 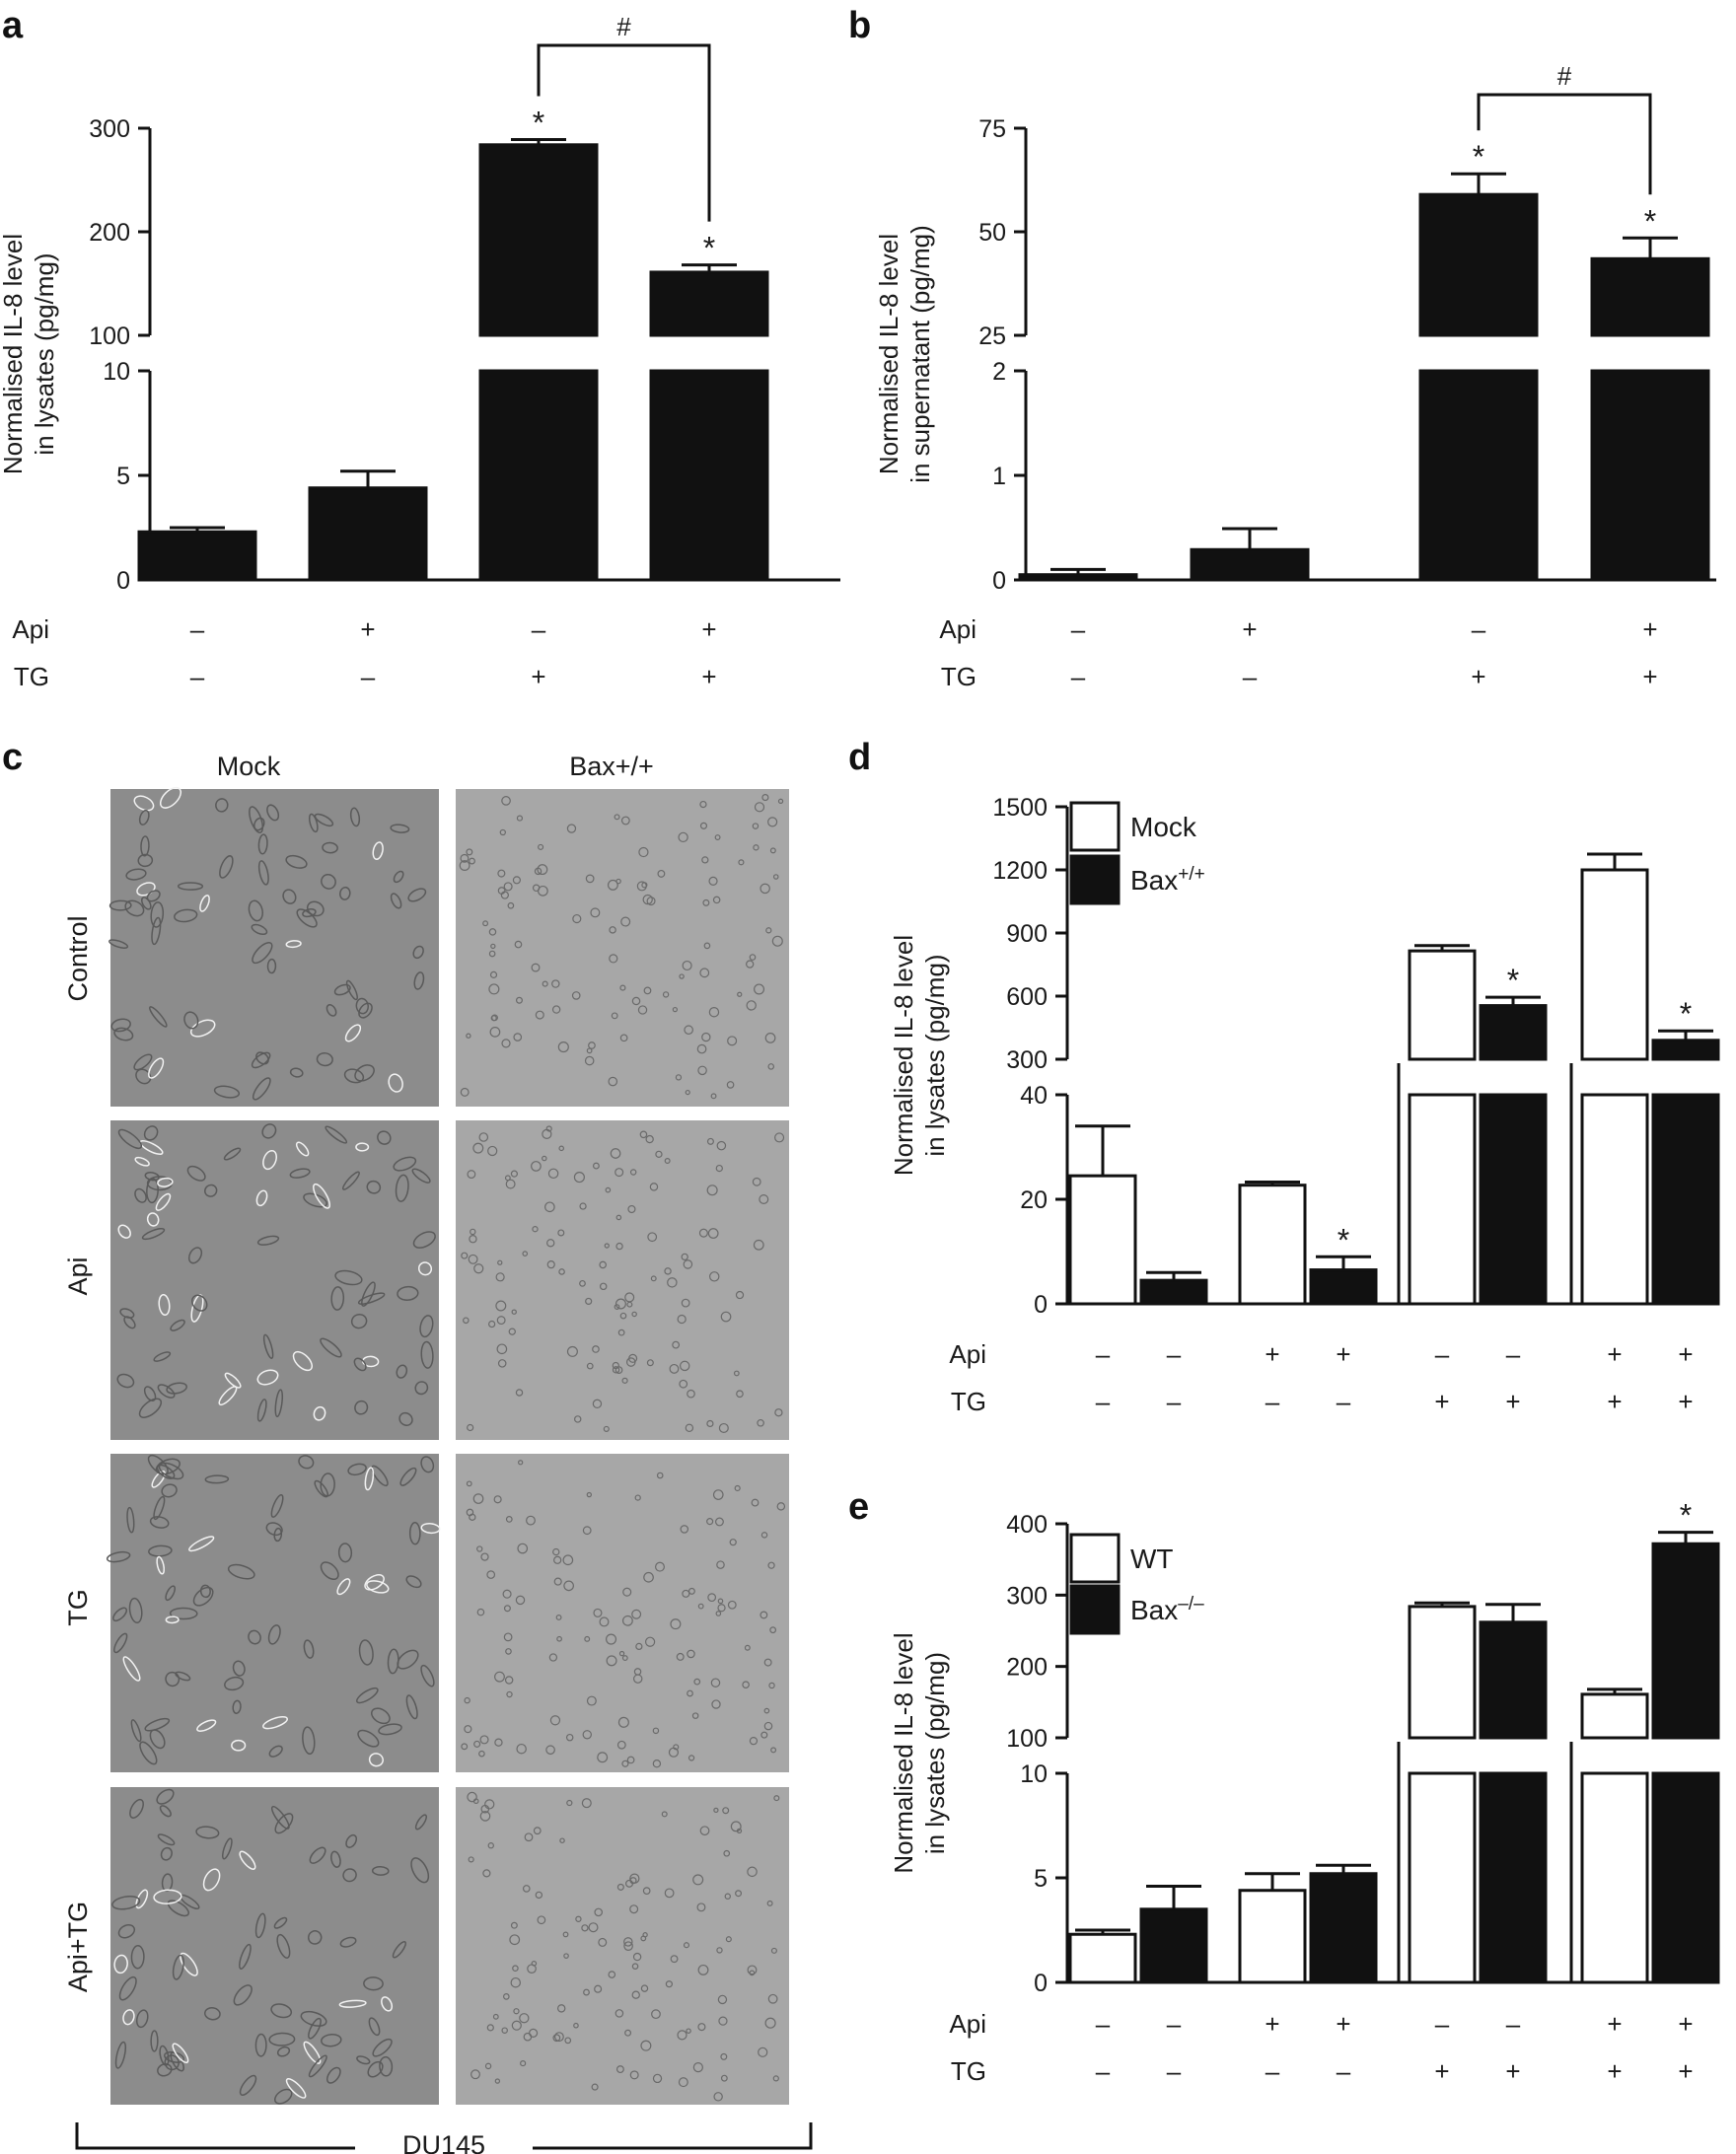 I want to click on y-axis-label-b: Normalised IL-8 level, so click(x=889, y=354).